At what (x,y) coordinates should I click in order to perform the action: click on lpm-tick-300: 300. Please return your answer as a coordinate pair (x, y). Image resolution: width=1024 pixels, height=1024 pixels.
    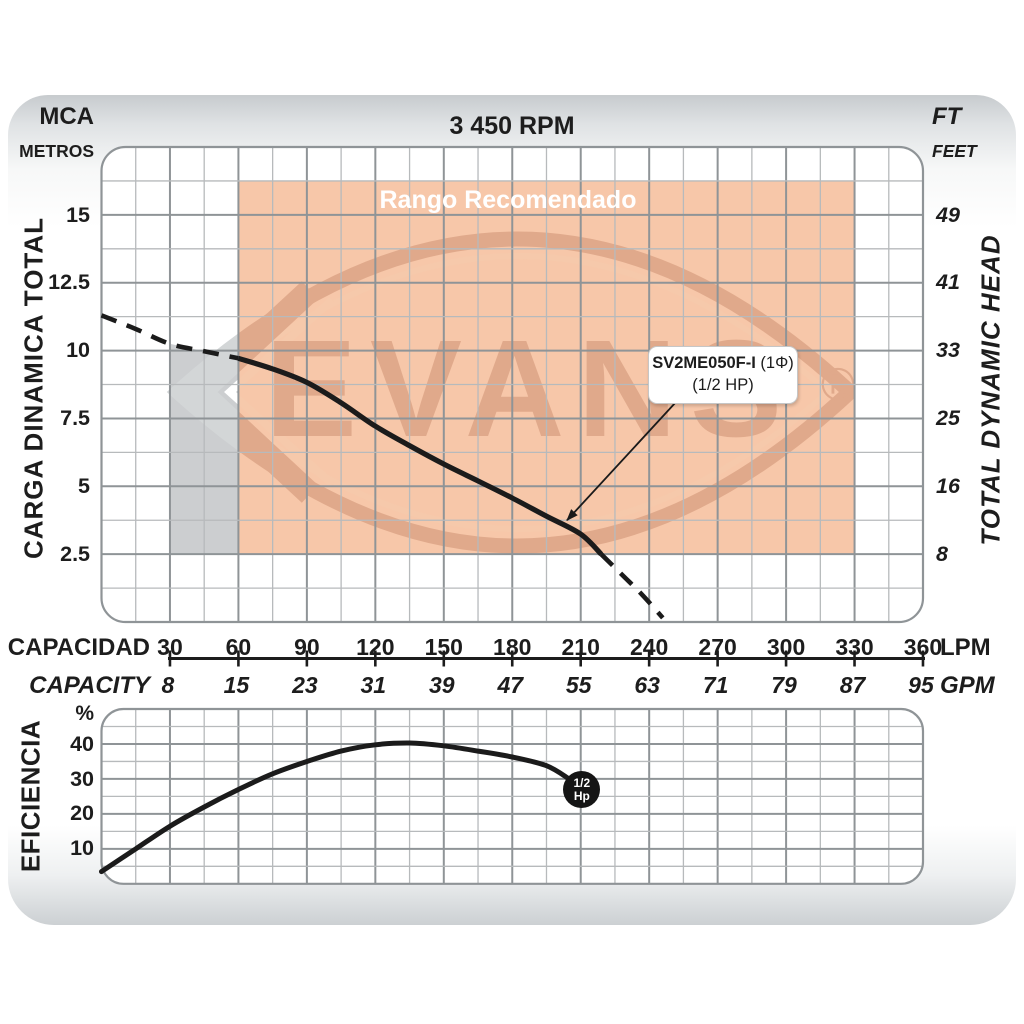
    Looking at the image, I should click on (786, 647).